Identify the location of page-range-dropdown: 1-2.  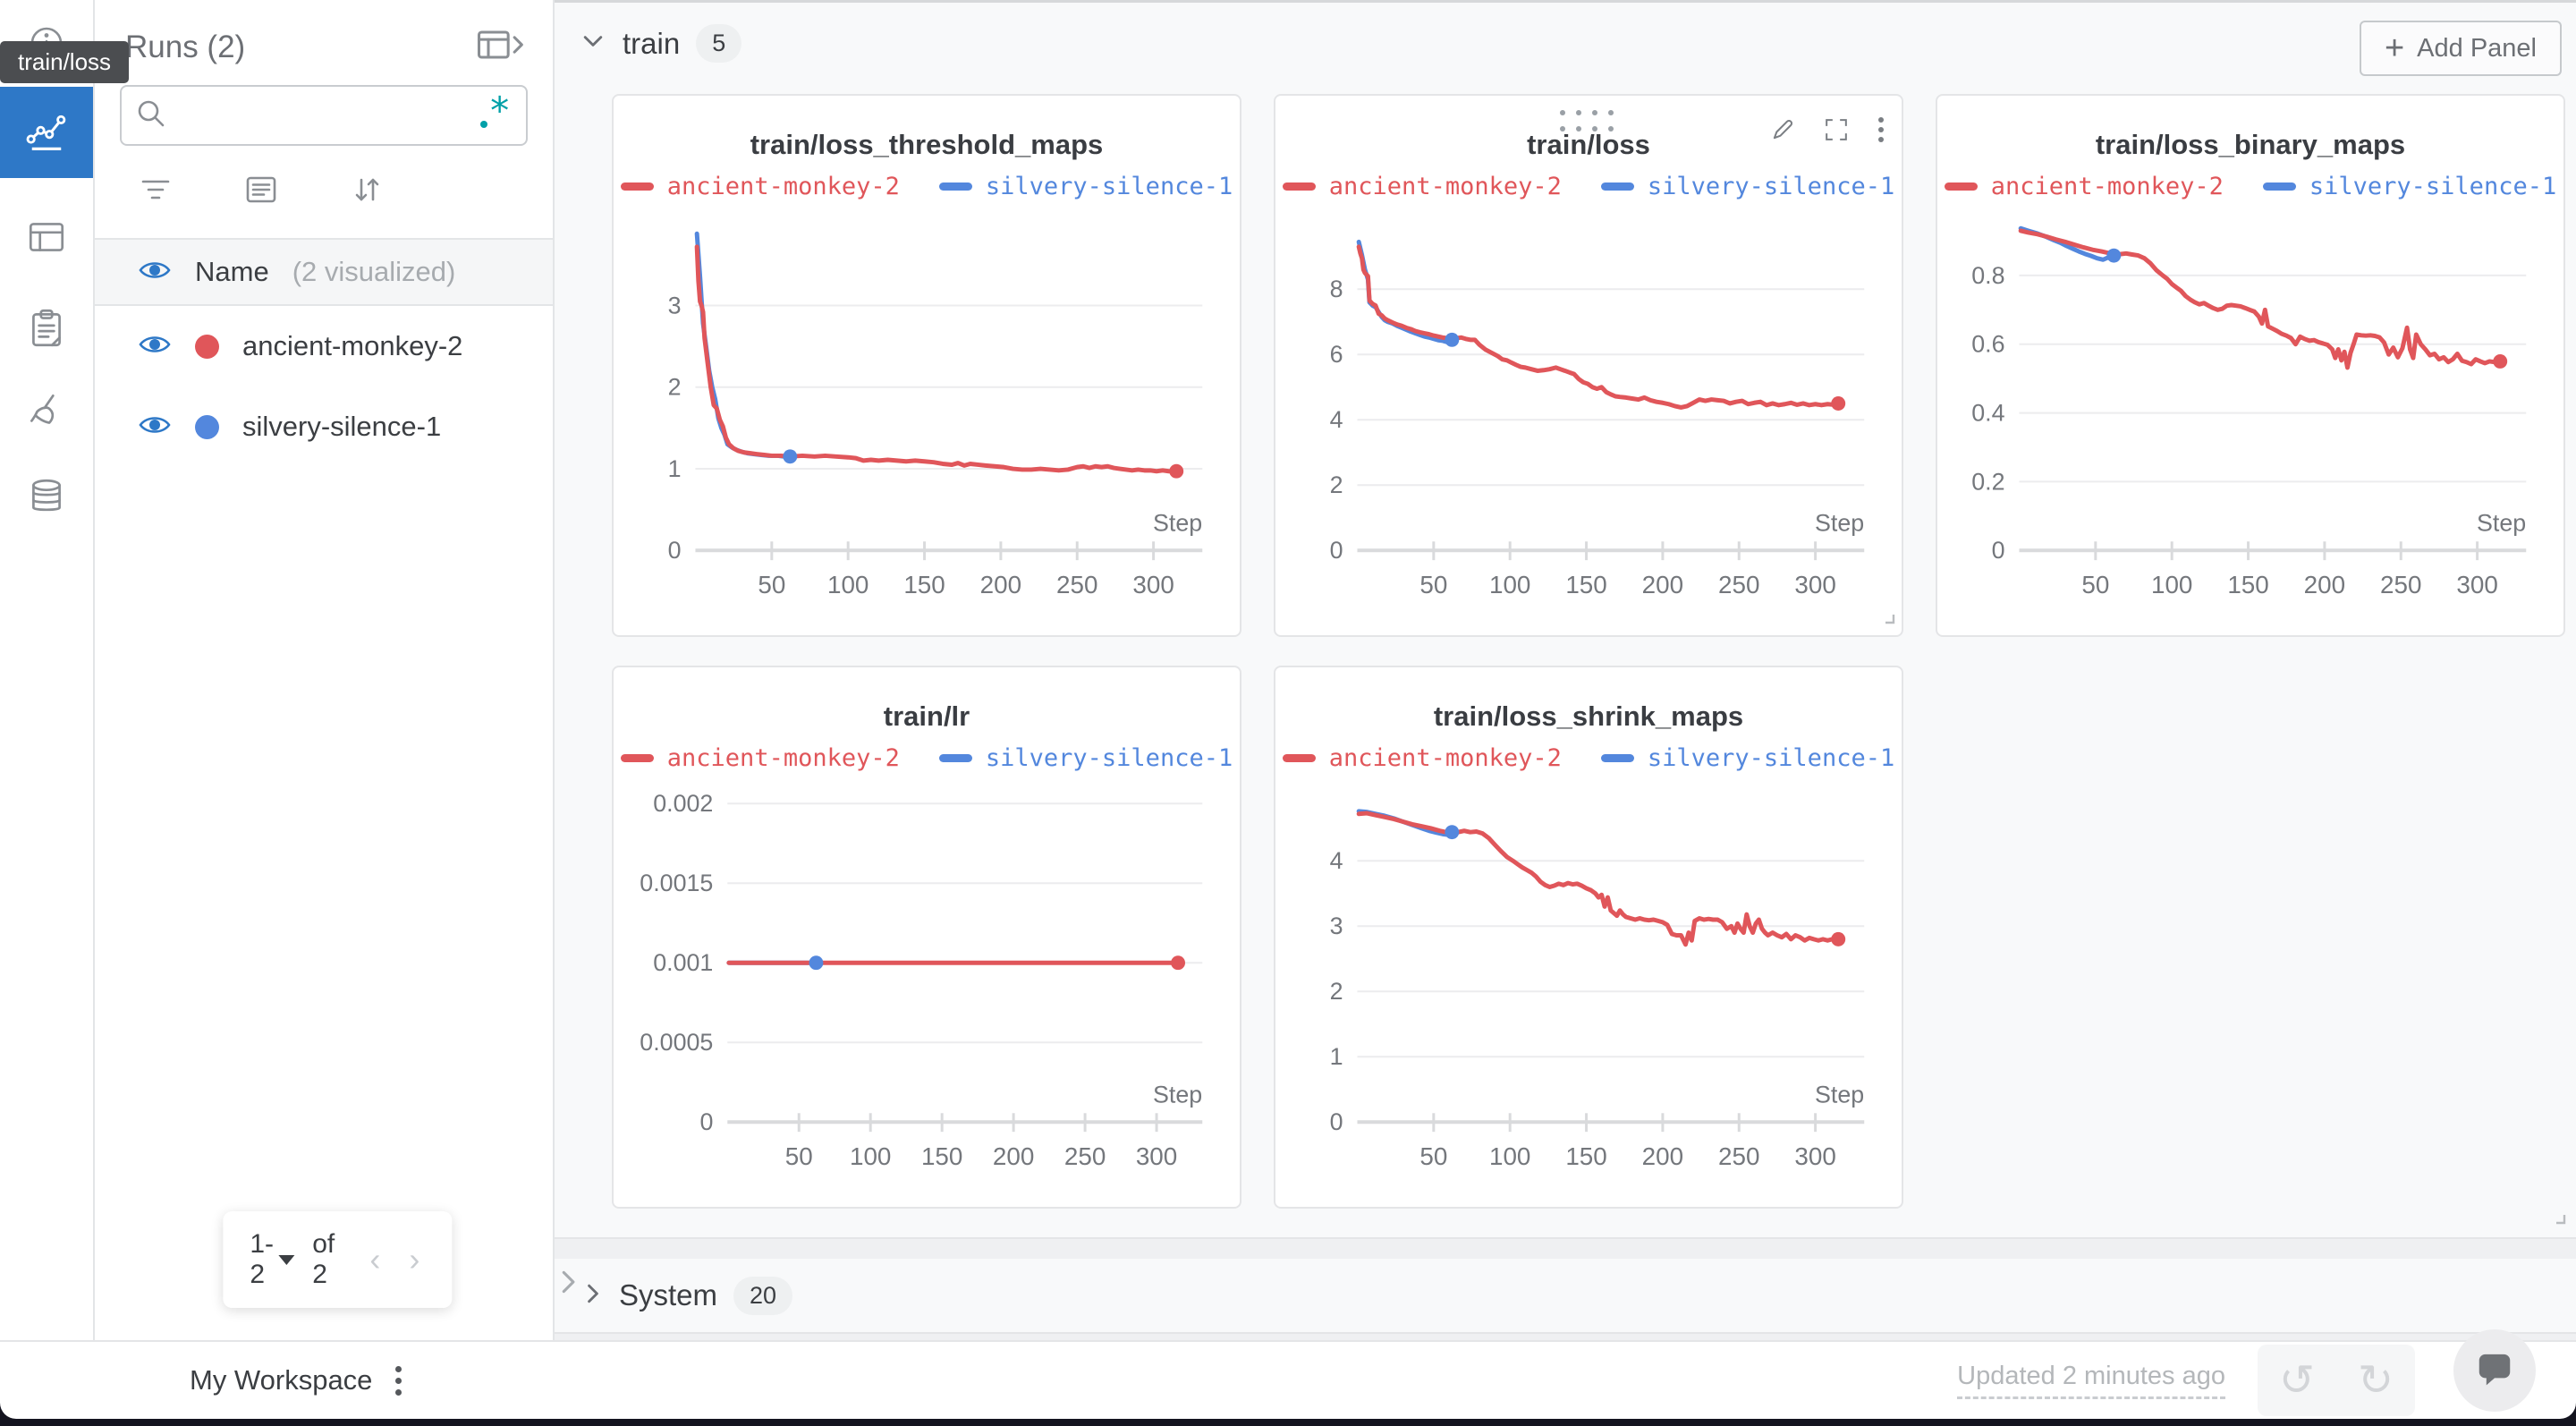
(272, 1260).